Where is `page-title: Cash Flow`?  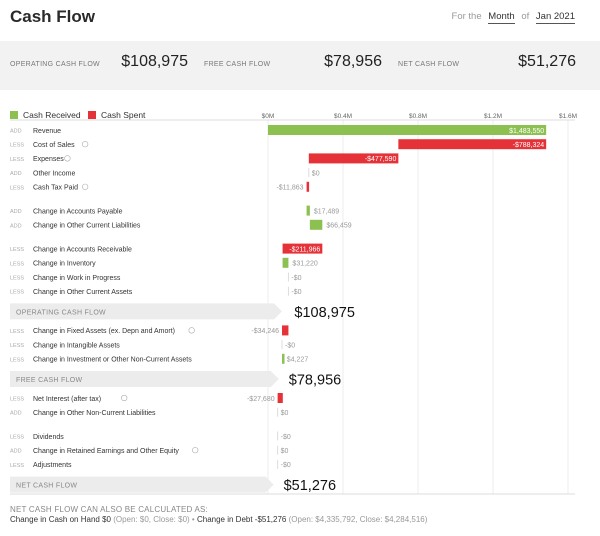 page-title: Cash Flow is located at coordinates (53, 16).